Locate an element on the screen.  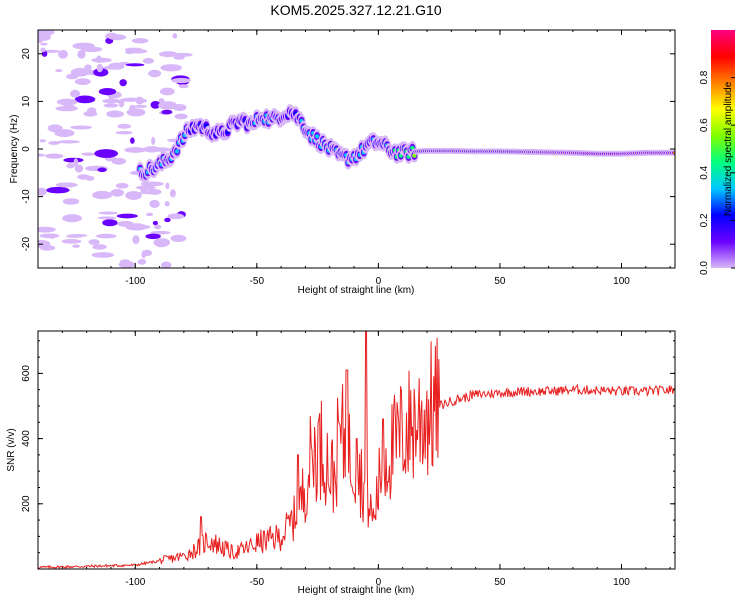
snr-xlabel: Height of straight line (km) is located at coordinates (356, 590).